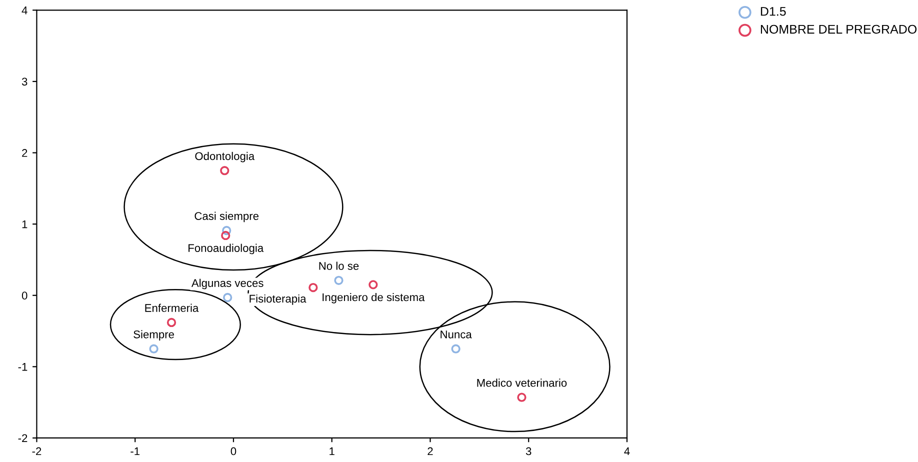 This screenshot has height=462, width=918. Describe the element at coordinates (25, 10) in the screenshot. I see `y-tick-label: 4` at that location.